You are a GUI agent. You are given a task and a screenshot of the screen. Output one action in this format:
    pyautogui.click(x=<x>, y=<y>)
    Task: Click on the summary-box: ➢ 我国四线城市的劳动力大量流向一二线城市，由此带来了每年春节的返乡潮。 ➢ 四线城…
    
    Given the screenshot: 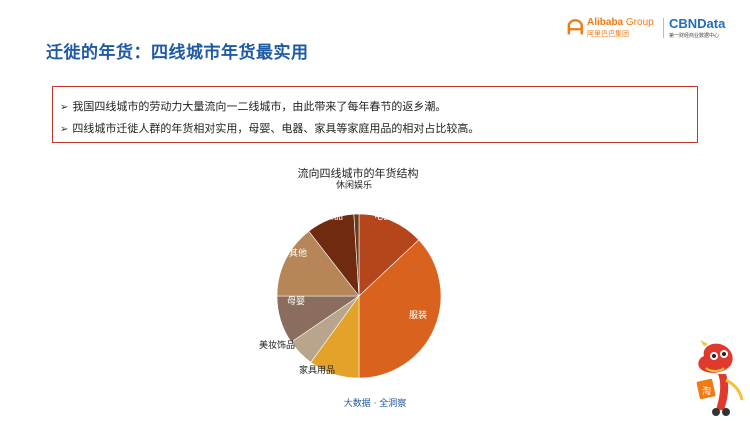 What is the action you would take?
    pyautogui.click(x=375, y=114)
    